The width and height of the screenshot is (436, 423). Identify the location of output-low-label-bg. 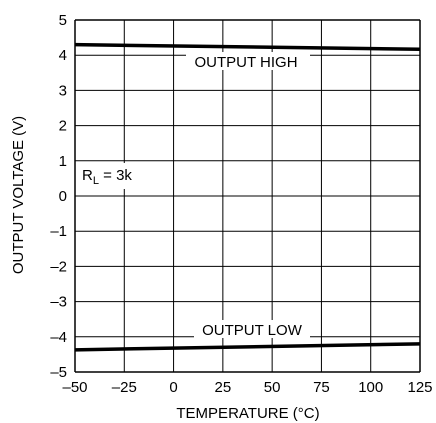
(252, 329).